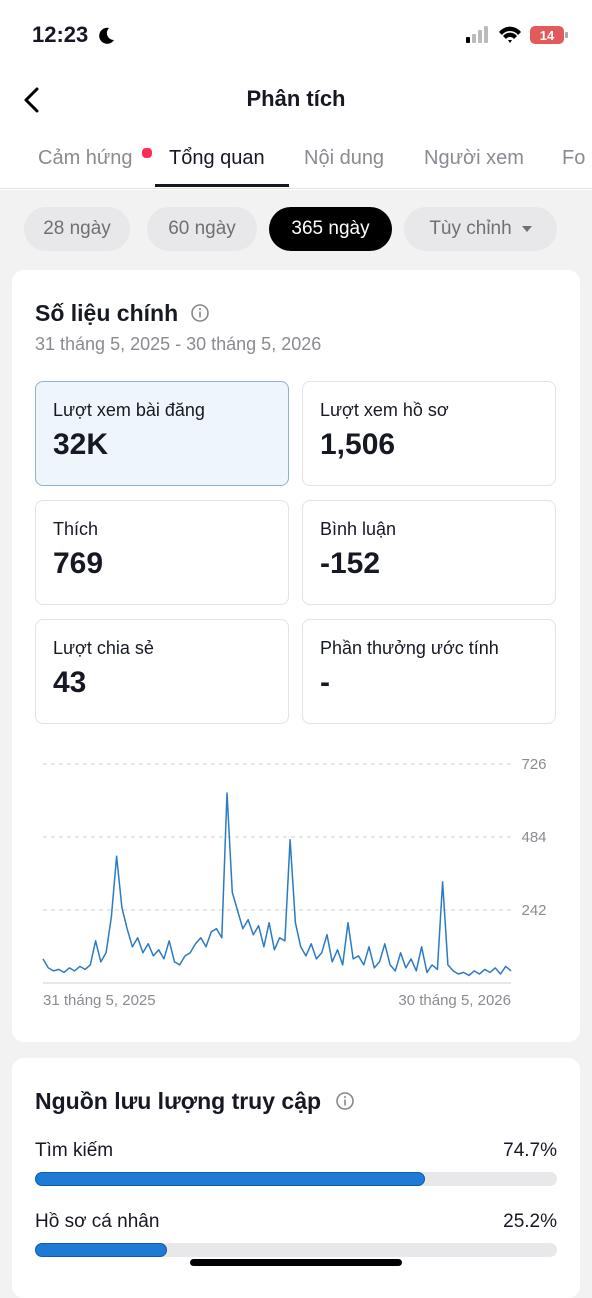 This screenshot has width=592, height=1298. What do you see at coordinates (103, 648) in the screenshot?
I see `metric-label: Lượt chia sẻ` at bounding box center [103, 648].